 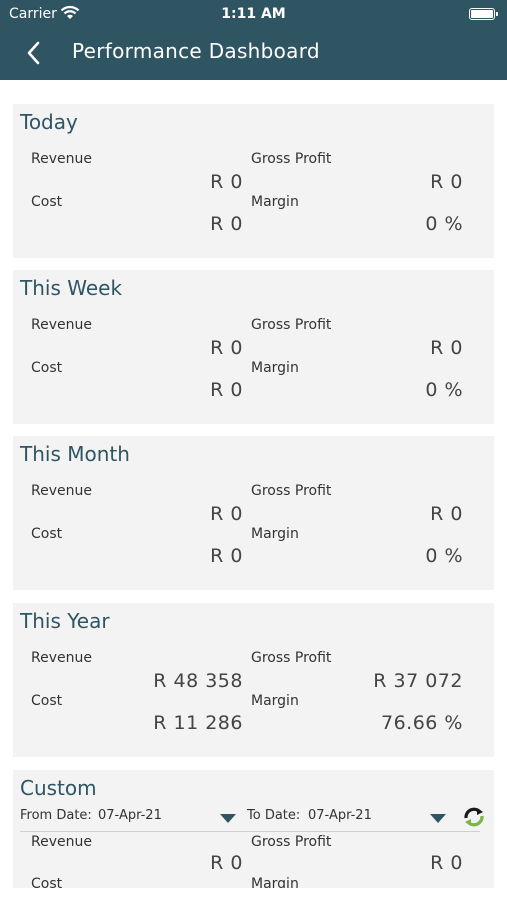 What do you see at coordinates (483, 14) in the screenshot?
I see `battery-icon` at bounding box center [483, 14].